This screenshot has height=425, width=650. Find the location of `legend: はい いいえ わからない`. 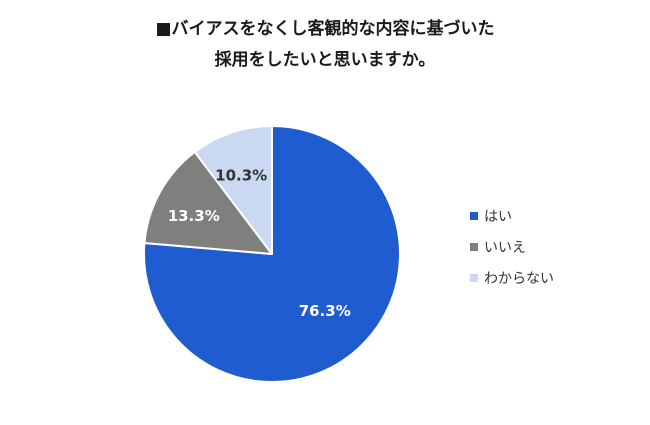

legend: はい いいえ わからない is located at coordinates (512, 246).